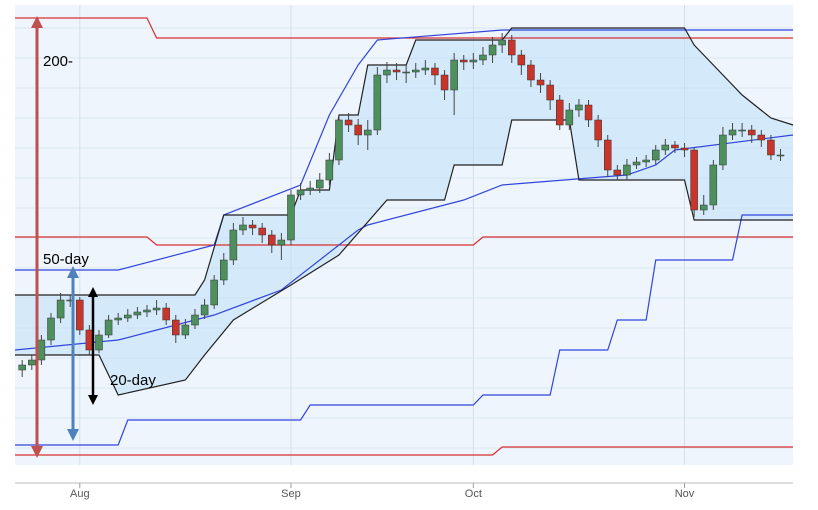 The width and height of the screenshot is (818, 510). What do you see at coordinates (133, 380) in the screenshot?
I see `annotation: 20-day` at bounding box center [133, 380].